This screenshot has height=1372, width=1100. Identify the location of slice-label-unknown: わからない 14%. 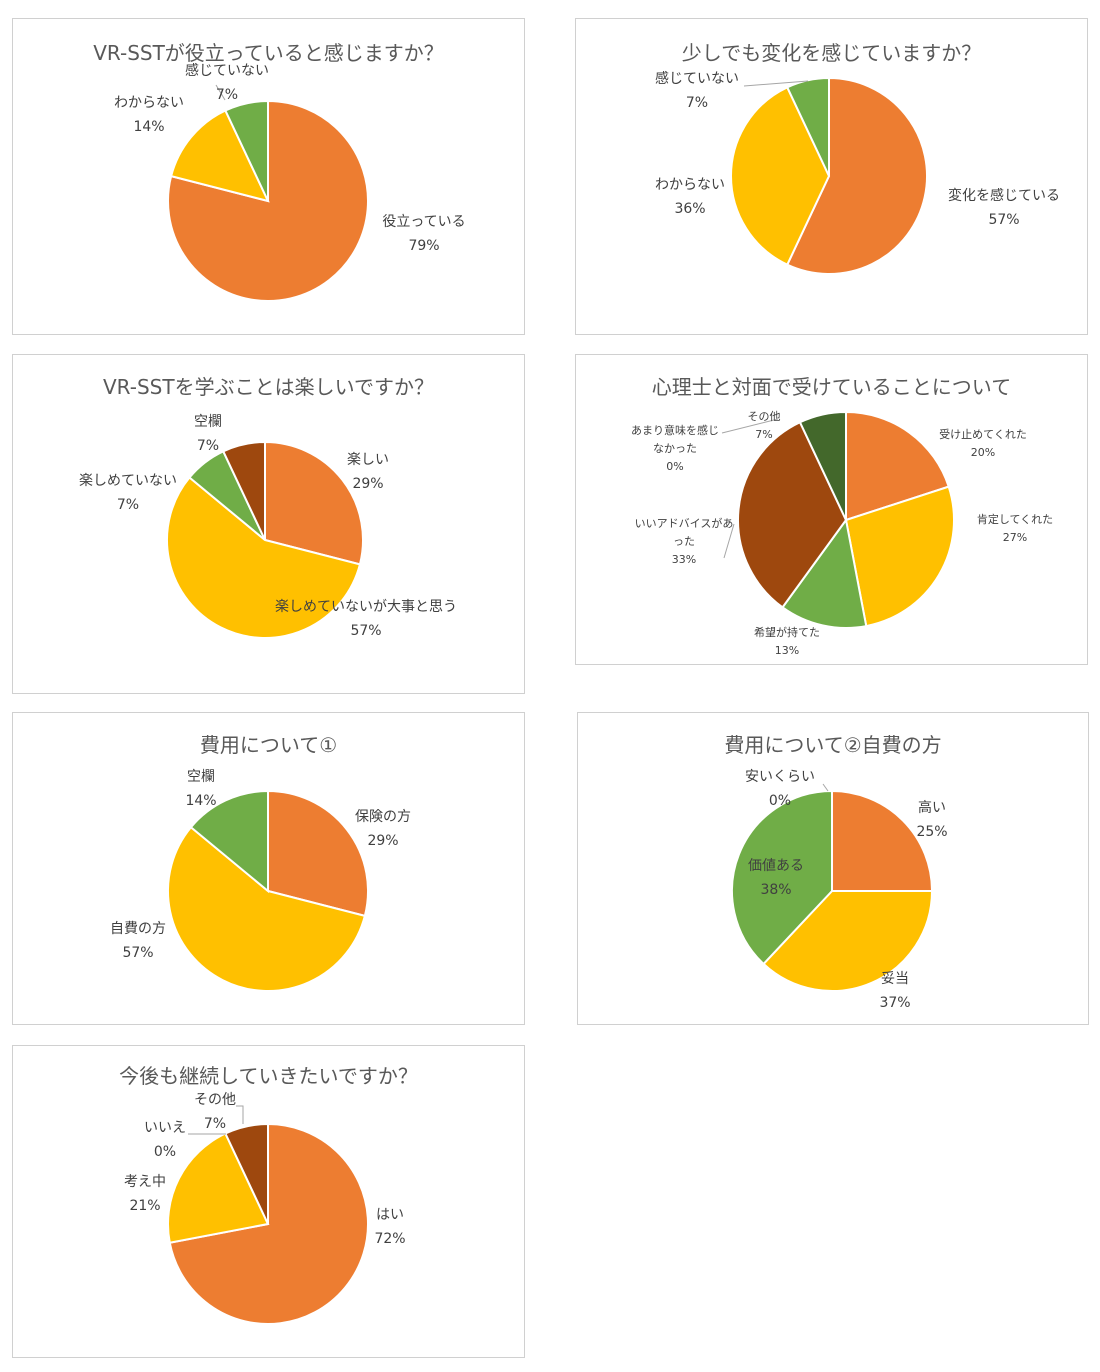
(149, 115).